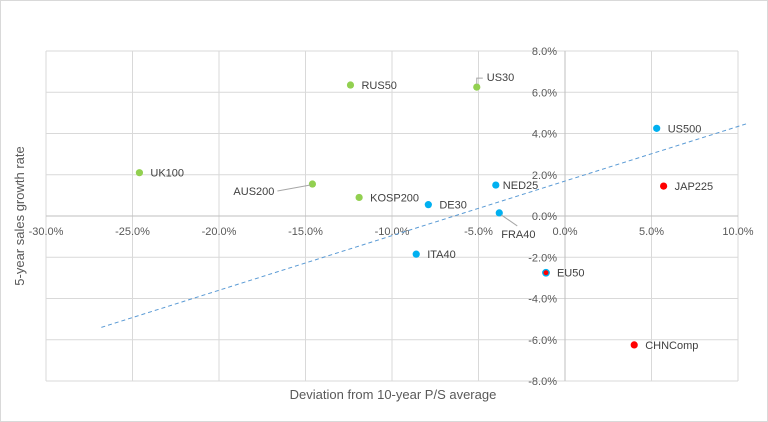 The width and height of the screenshot is (768, 422). Describe the element at coordinates (544, 93) in the screenshot. I see `y-tick-label: 6.0%` at that location.